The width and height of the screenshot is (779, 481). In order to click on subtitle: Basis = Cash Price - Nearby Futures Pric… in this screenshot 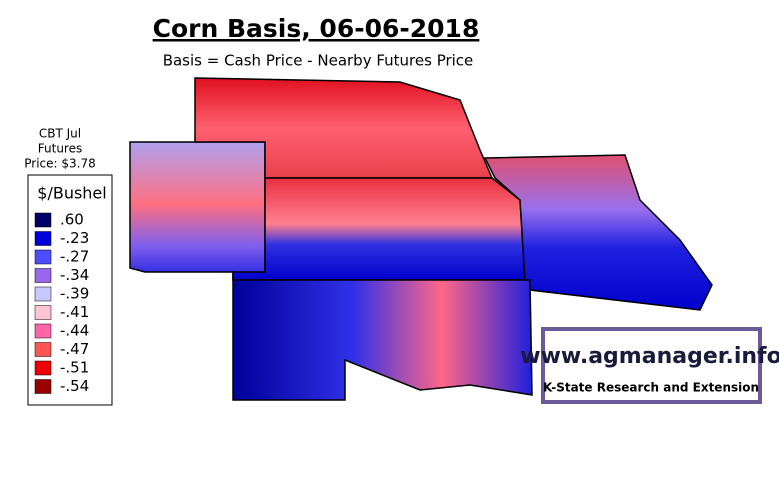, I will do `click(318, 61)`.